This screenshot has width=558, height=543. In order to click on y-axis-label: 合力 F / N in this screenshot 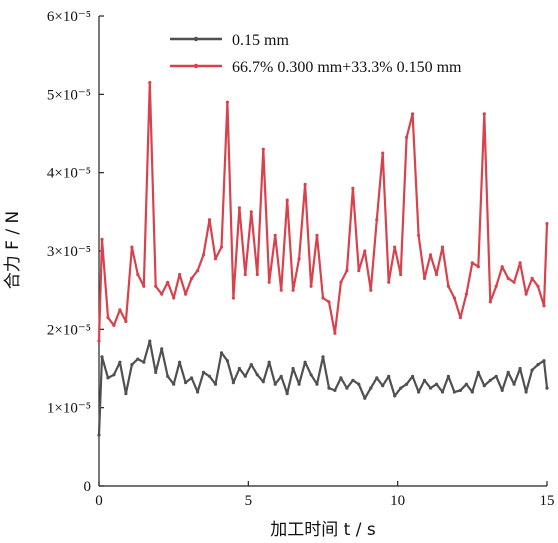, I will do `click(13, 250)`.